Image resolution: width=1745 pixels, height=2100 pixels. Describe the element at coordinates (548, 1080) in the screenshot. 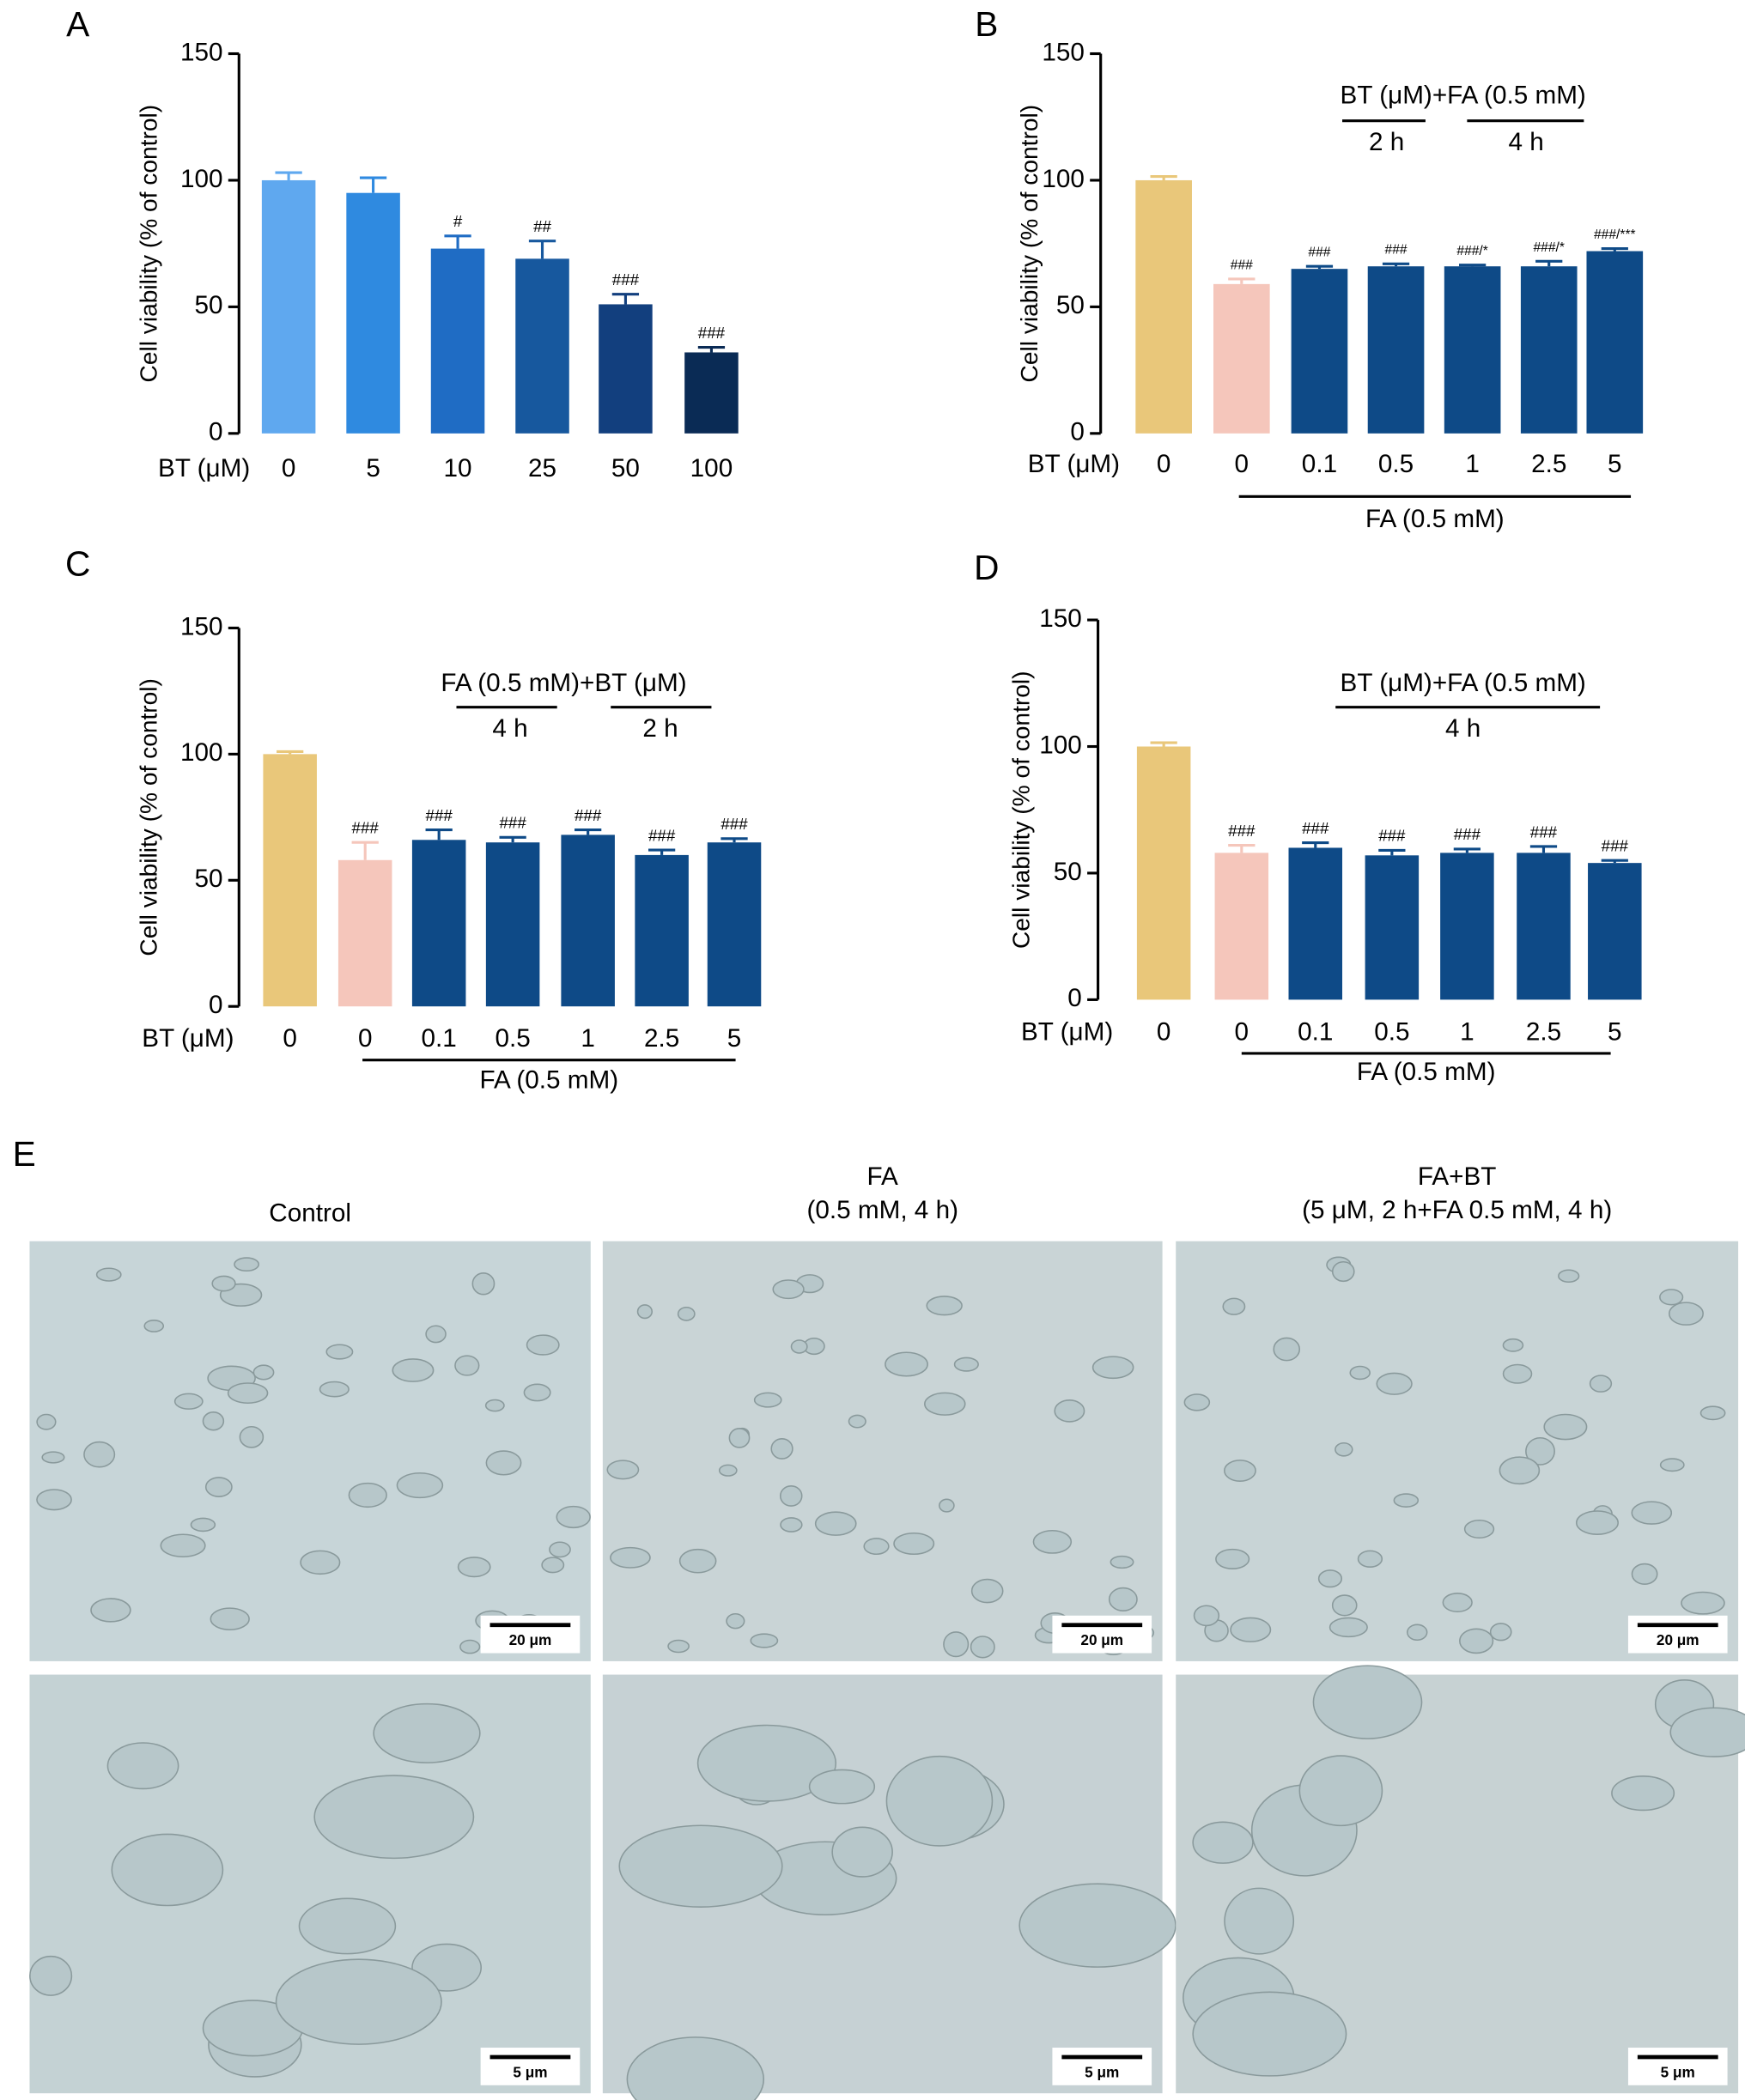

I see `bracket-label: FA (0.5 mM)` at that location.